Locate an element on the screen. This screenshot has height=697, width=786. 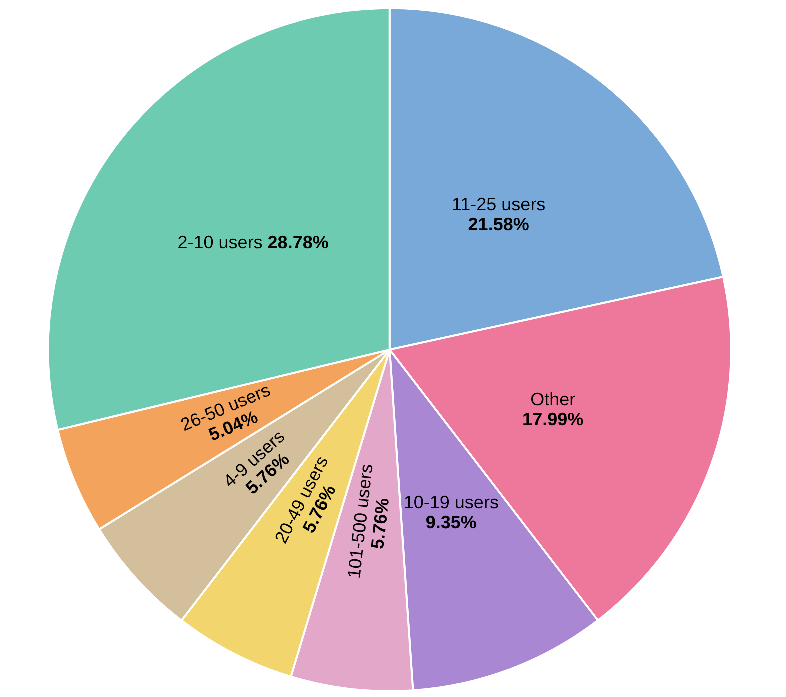
data-label: 5.76% is located at coordinates (381, 523).